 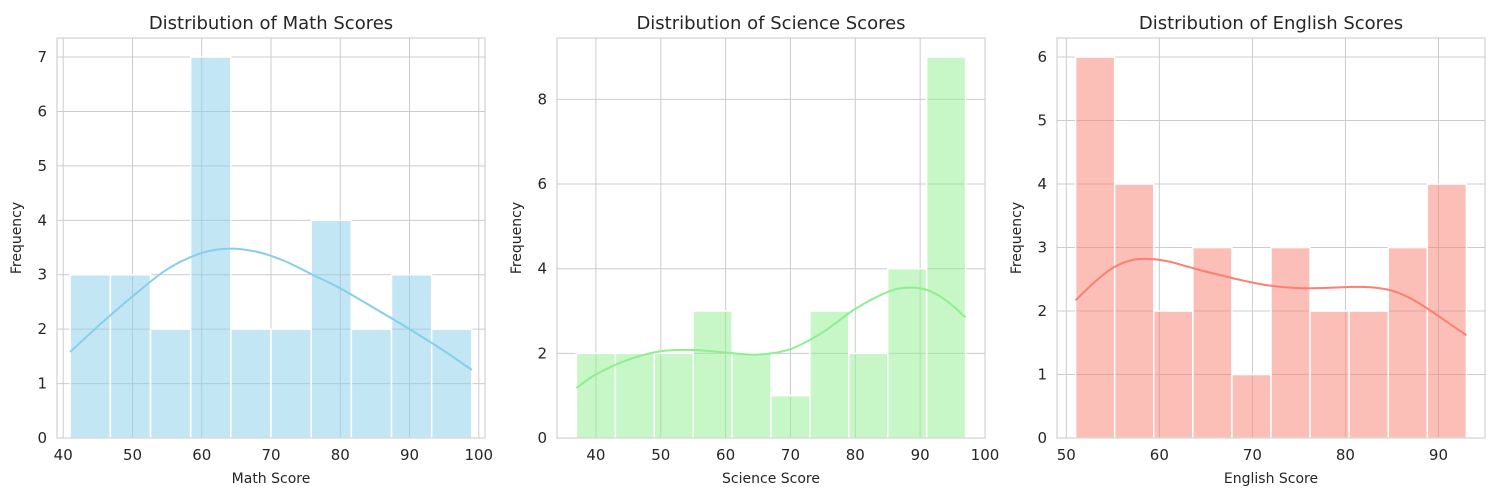 I want to click on chart-title: Distribution of Science Scores, so click(x=770, y=23).